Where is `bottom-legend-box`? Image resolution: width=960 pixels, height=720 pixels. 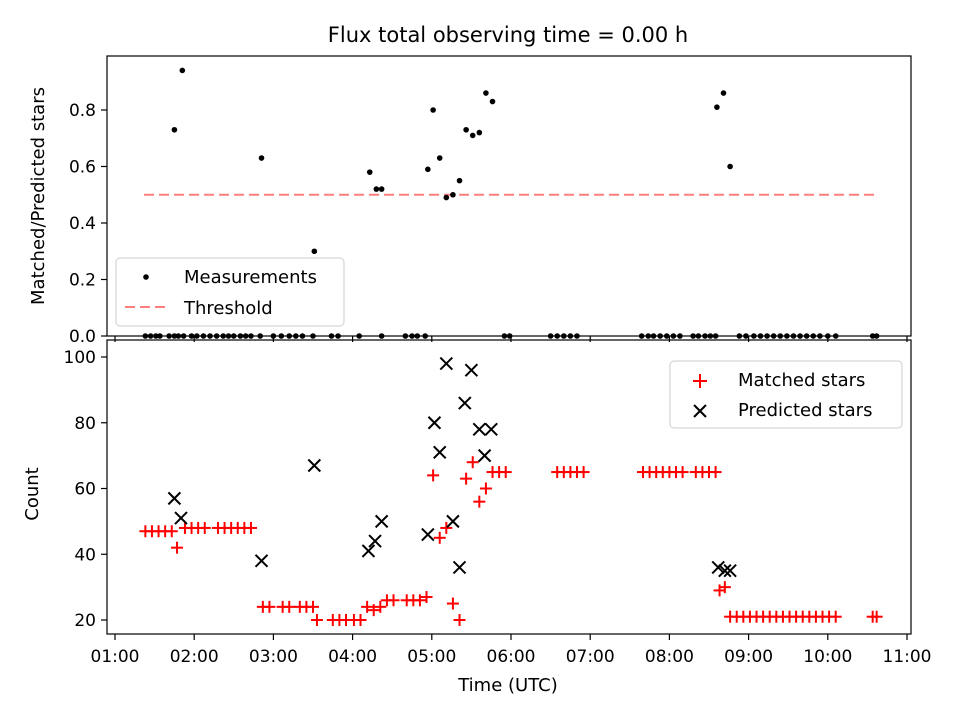 bottom-legend-box is located at coordinates (786, 394).